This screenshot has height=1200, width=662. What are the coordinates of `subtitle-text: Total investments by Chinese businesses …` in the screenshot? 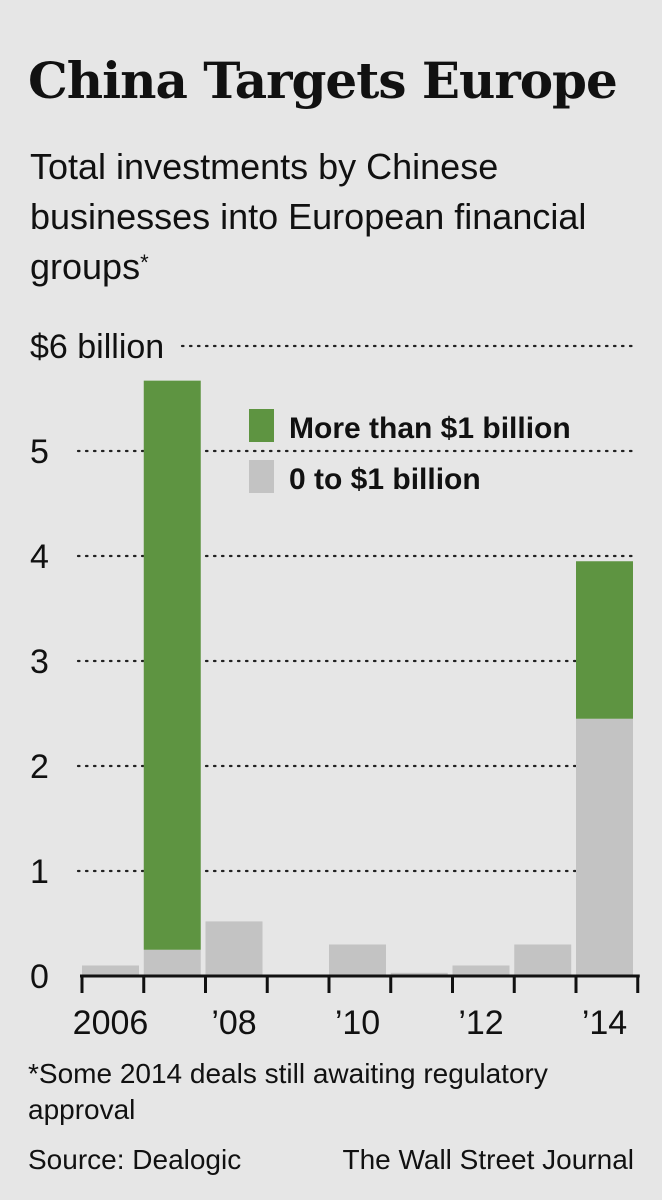 It's located at (308, 216).